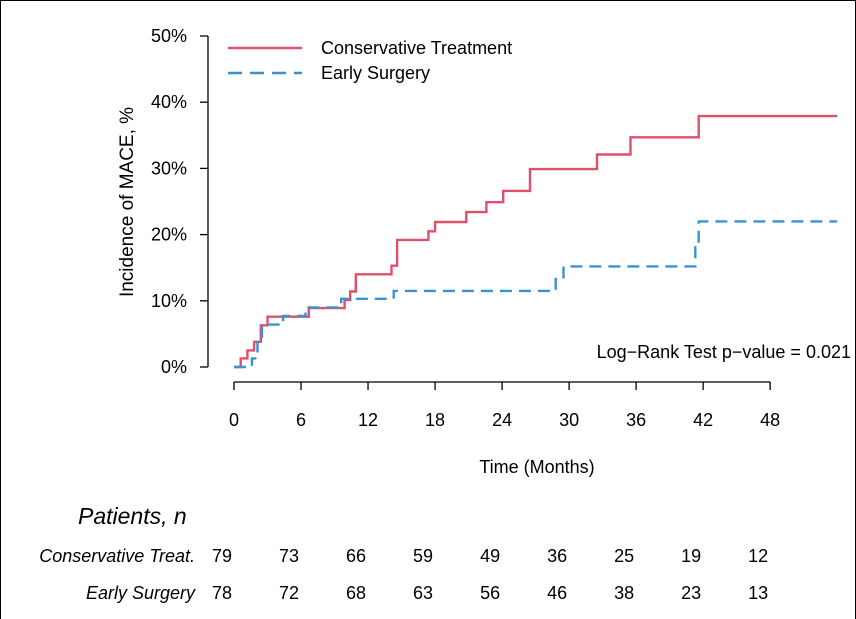  What do you see at coordinates (536, 467) in the screenshot?
I see `x-axis-label: Time (Months)` at bounding box center [536, 467].